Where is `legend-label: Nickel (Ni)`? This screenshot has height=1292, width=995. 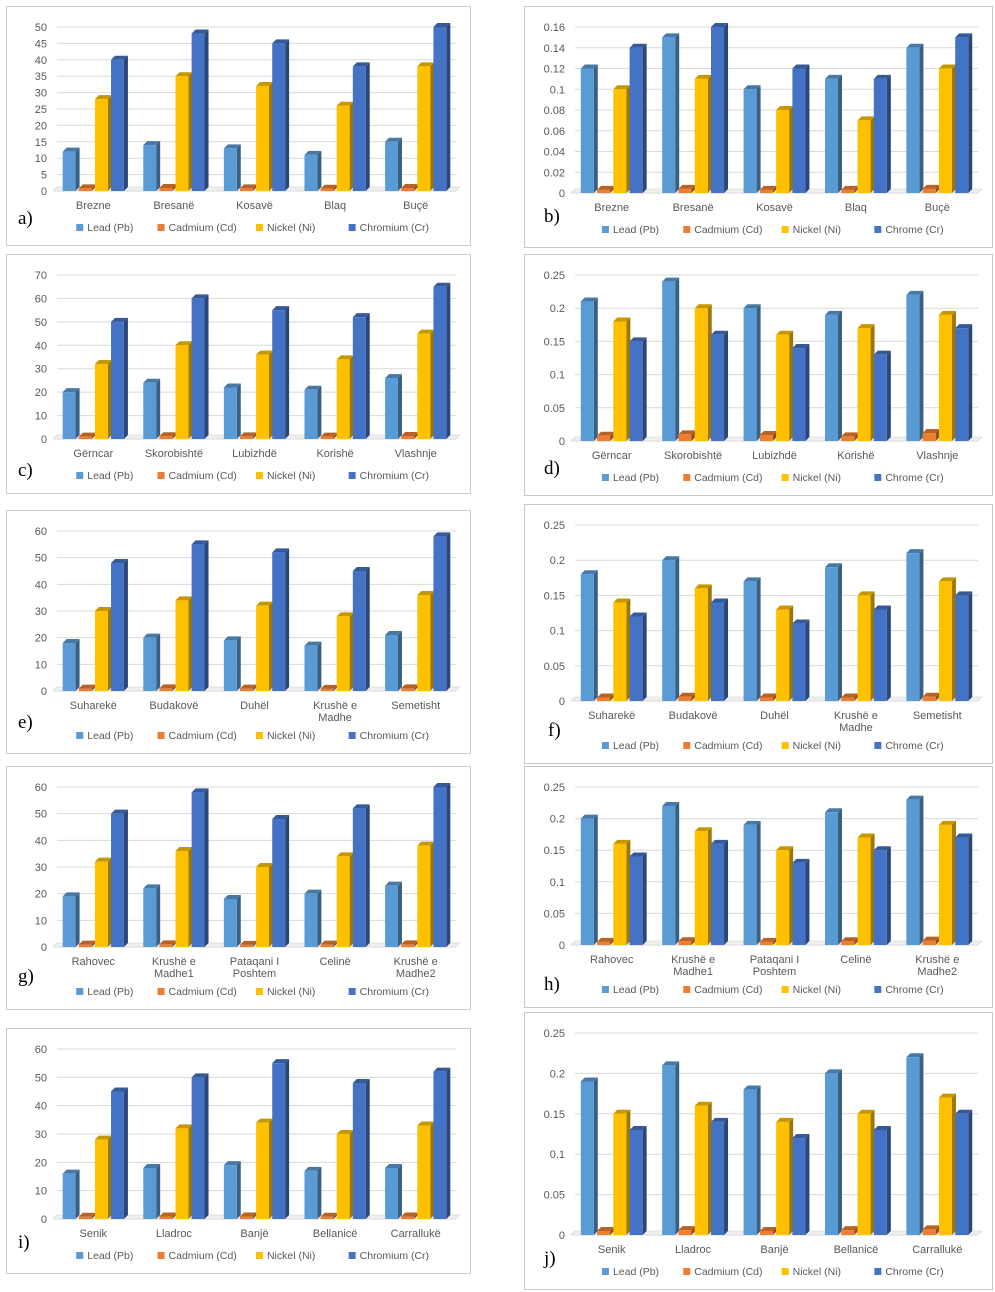
legend-label: Nickel (Ni) is located at coordinates (291, 1256).